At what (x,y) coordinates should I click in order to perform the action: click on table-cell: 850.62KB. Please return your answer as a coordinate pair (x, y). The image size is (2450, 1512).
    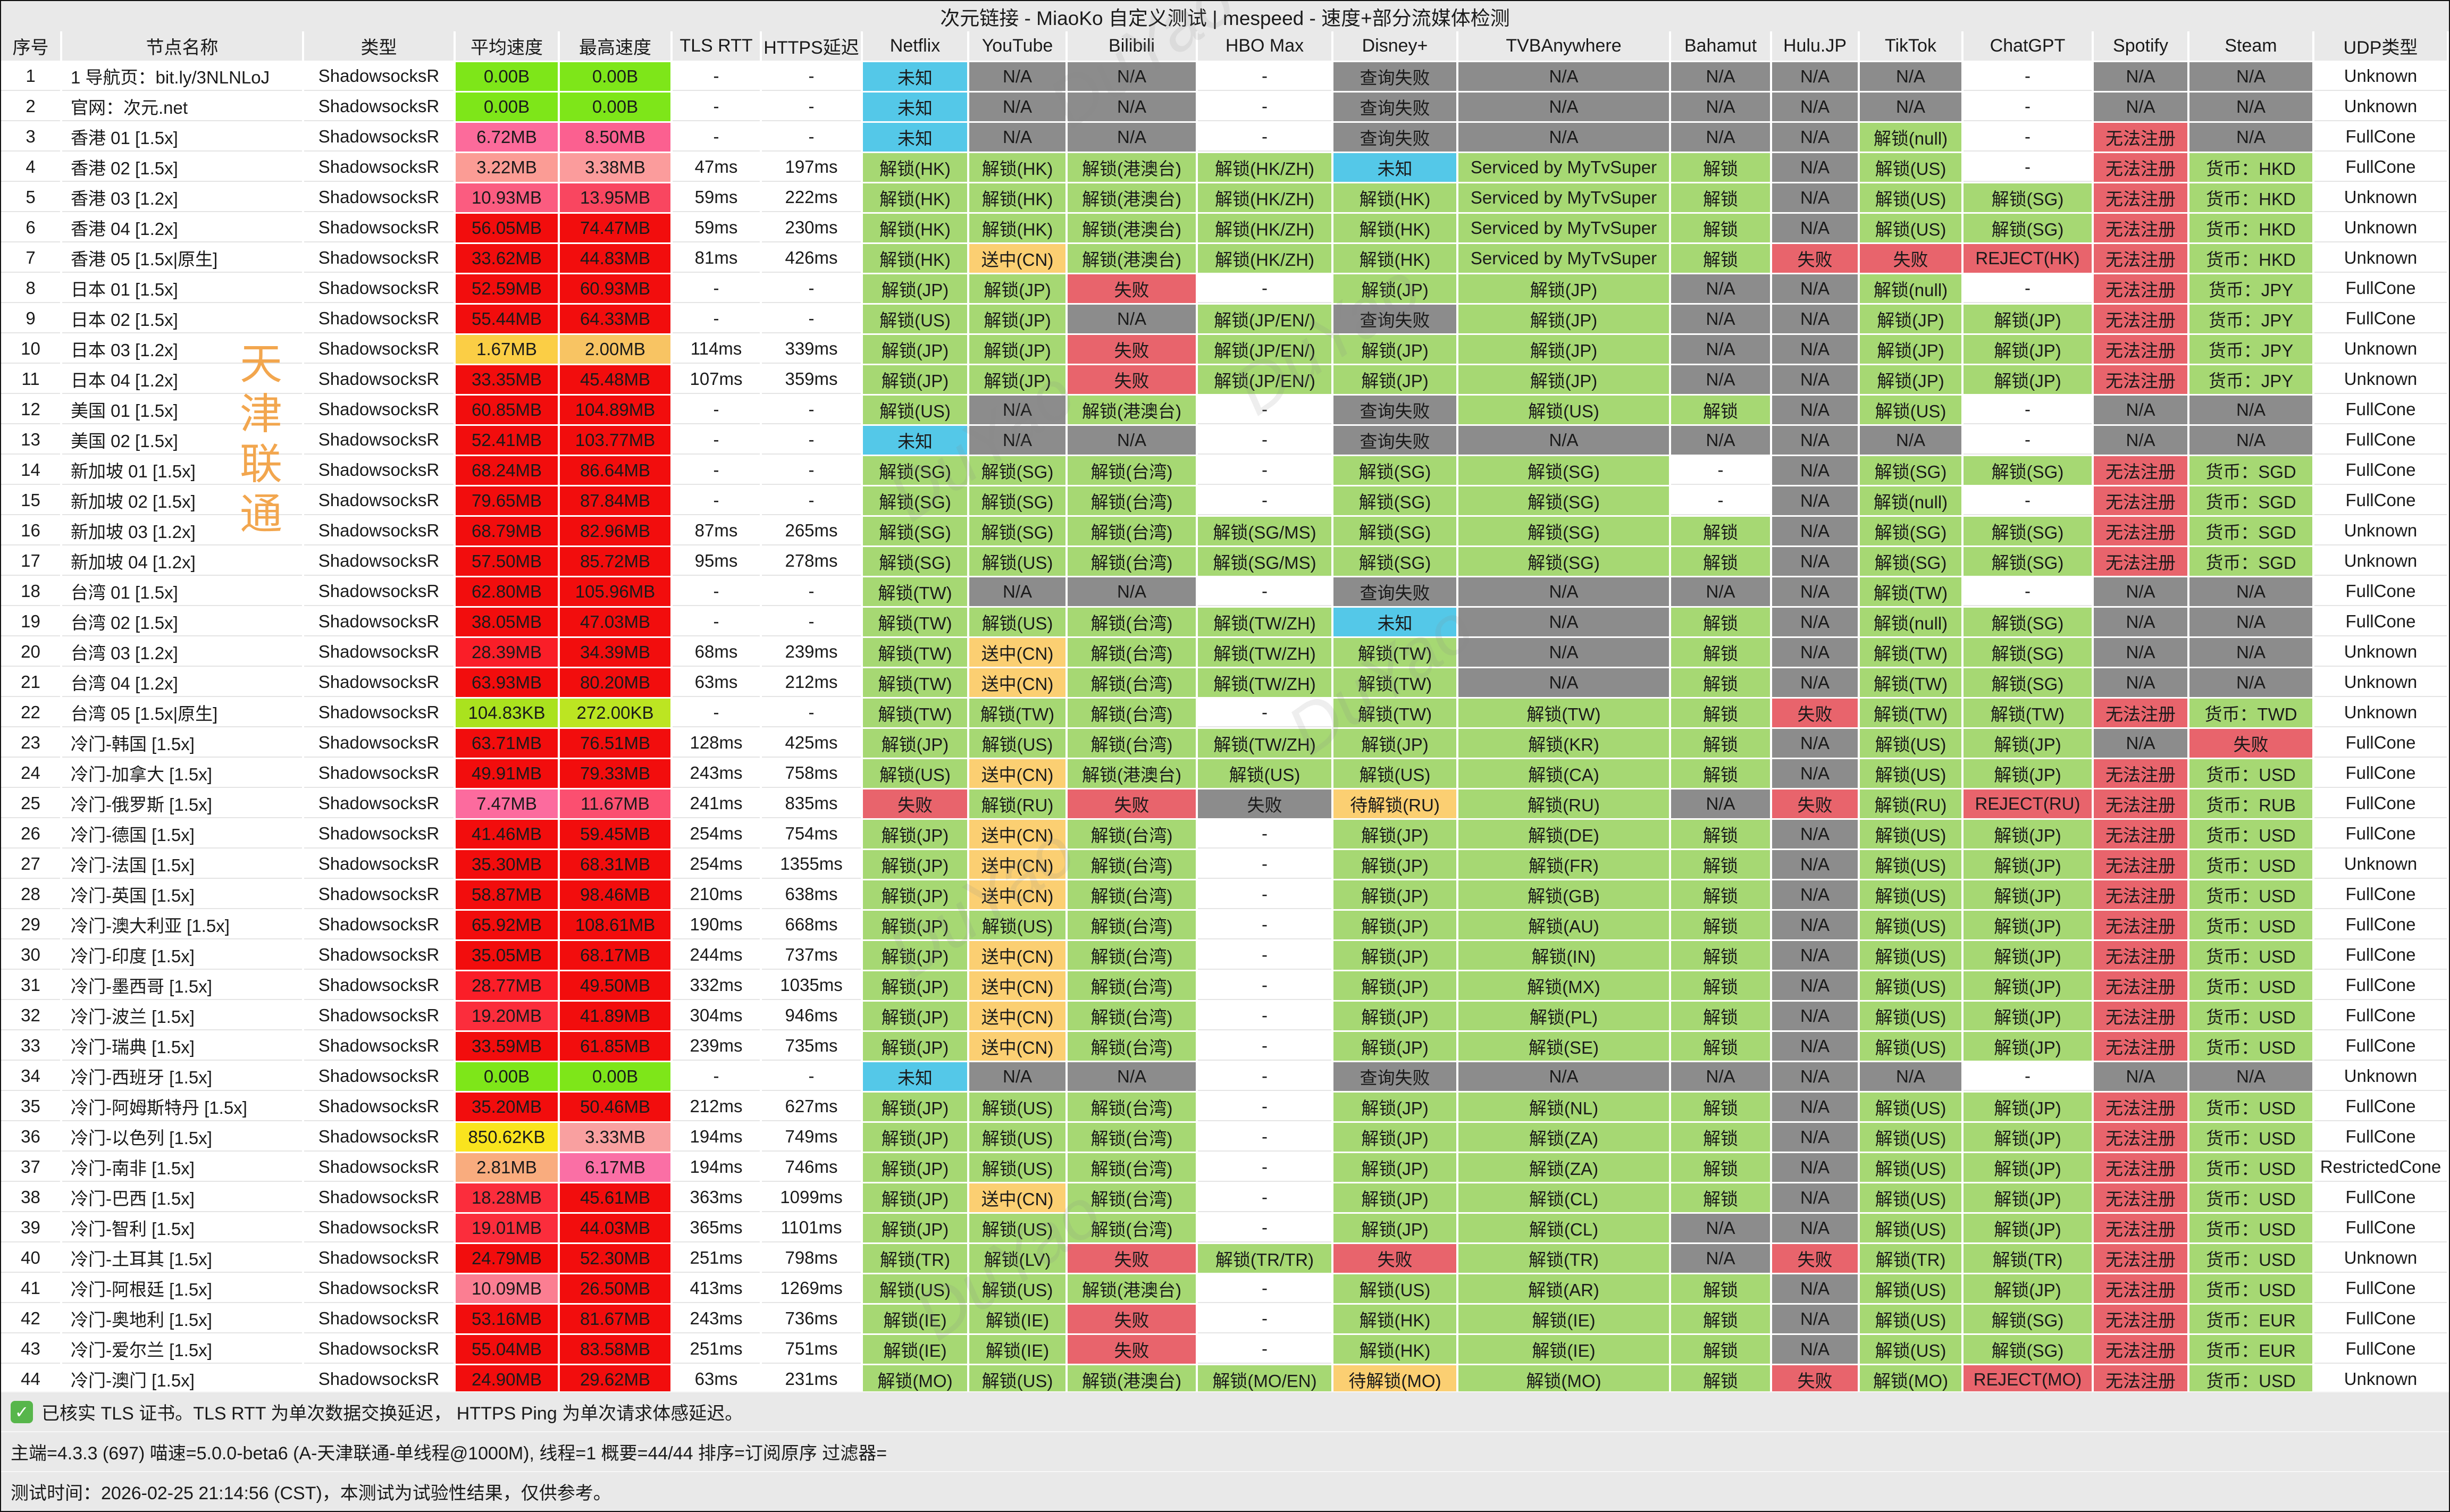
    Looking at the image, I should click on (507, 1137).